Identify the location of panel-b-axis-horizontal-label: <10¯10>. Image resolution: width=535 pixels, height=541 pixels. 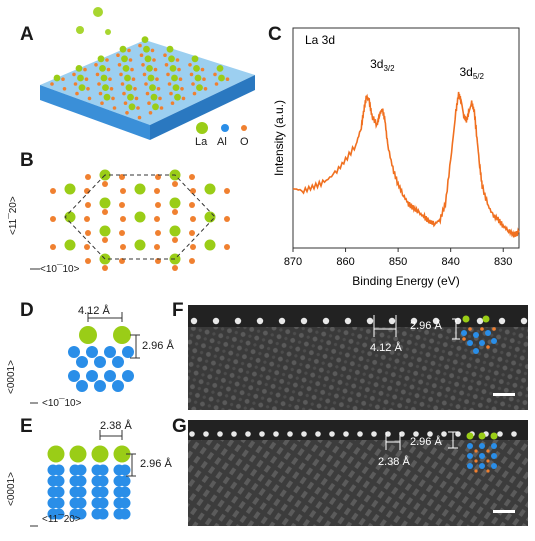
(60, 269).